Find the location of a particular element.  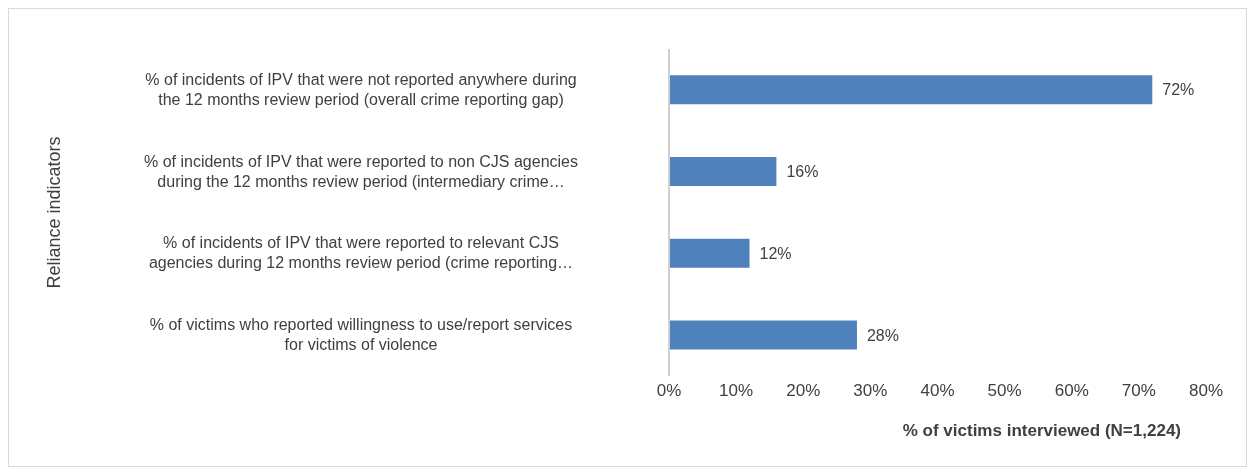

y-tick-label: % of victims who reported willingness to use/report services for victims of violence is located at coordinates (361, 335).